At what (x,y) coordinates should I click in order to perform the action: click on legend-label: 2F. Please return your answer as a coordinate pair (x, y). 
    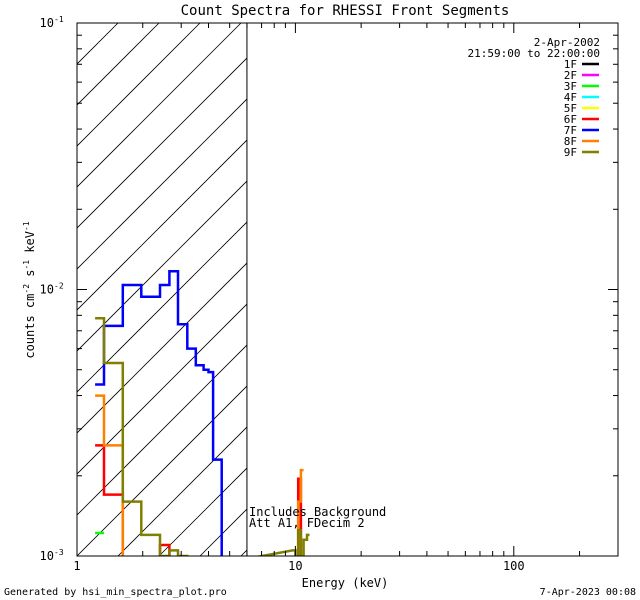
    Looking at the image, I should click on (570, 75).